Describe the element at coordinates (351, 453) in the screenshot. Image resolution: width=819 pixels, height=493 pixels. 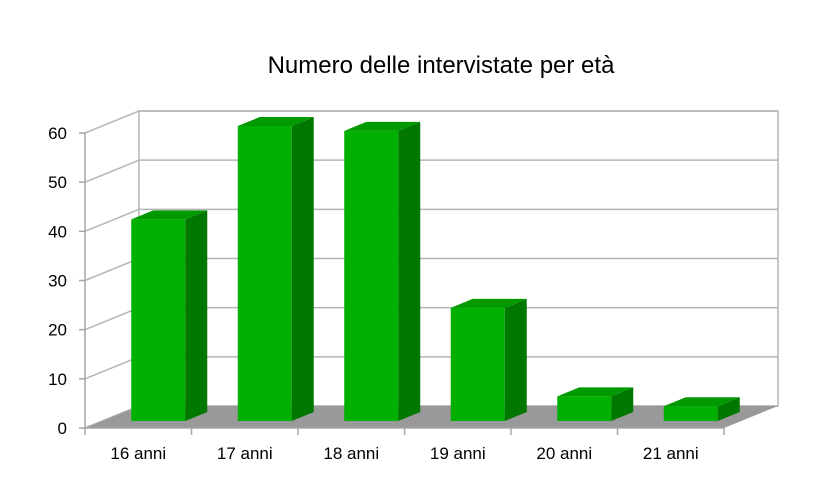
I see `x-tick-label: 18 anni` at that location.